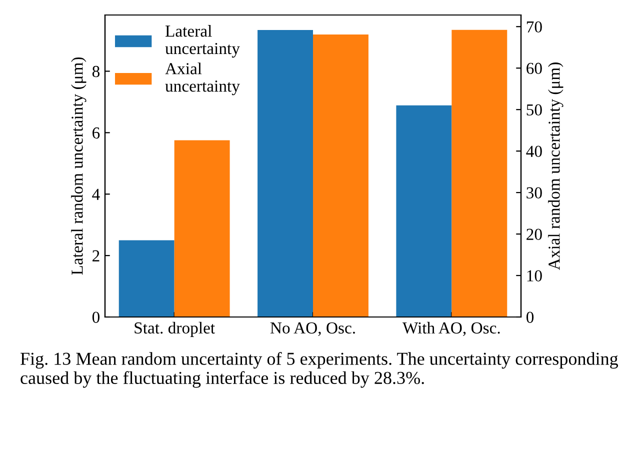 Image resolution: width=623 pixels, height=450 pixels. Describe the element at coordinates (174, 329) in the screenshot. I see `x-tick-label: Stat. droplet` at that location.